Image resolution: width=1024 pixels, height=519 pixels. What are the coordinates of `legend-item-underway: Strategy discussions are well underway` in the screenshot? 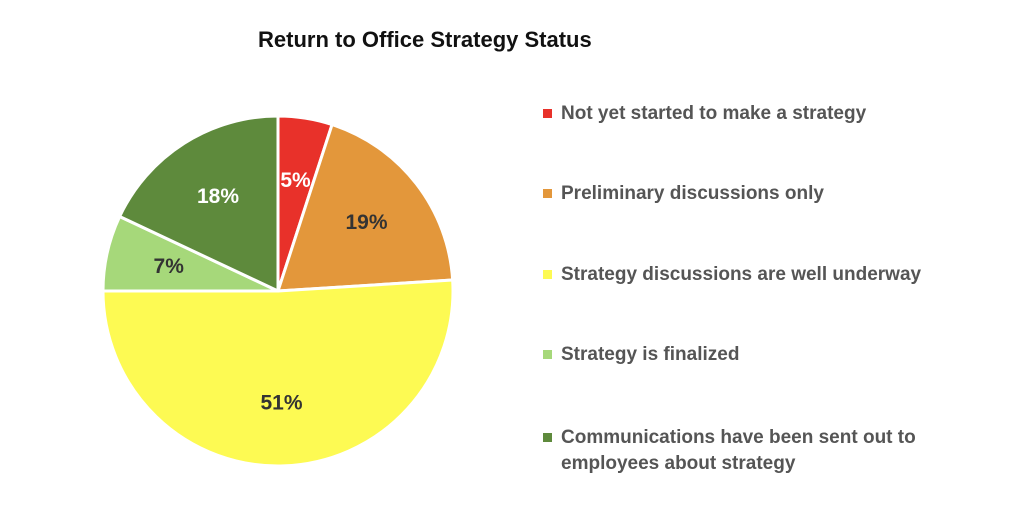 It's located at (762, 275).